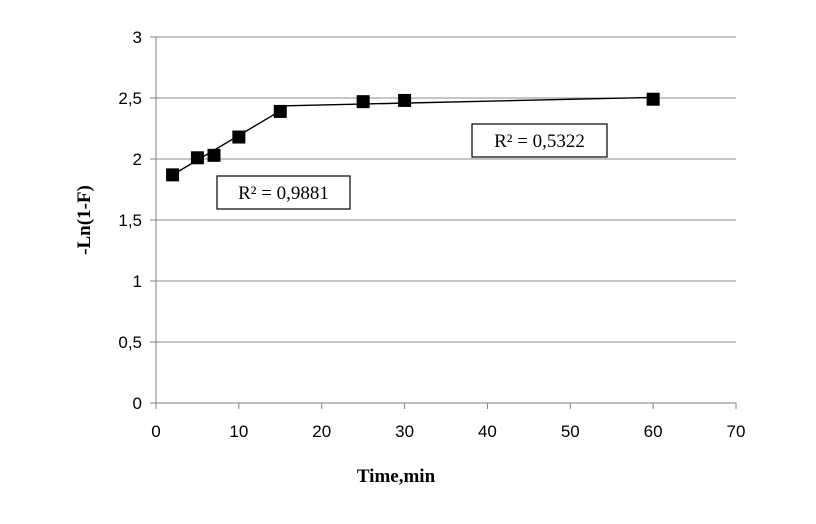 The width and height of the screenshot is (816, 524). What do you see at coordinates (404, 431) in the screenshot?
I see `x-tick-label: 30` at bounding box center [404, 431].